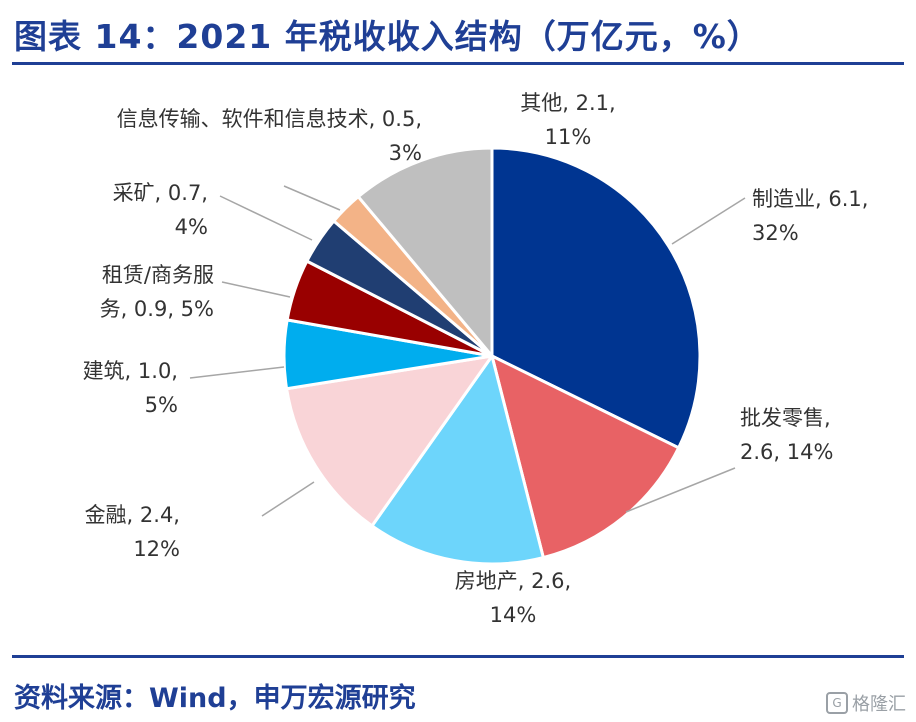 The image size is (916, 722). What do you see at coordinates (160, 210) in the screenshot?
I see `slice-label: 采矿, 0.7, 4%` at bounding box center [160, 210].